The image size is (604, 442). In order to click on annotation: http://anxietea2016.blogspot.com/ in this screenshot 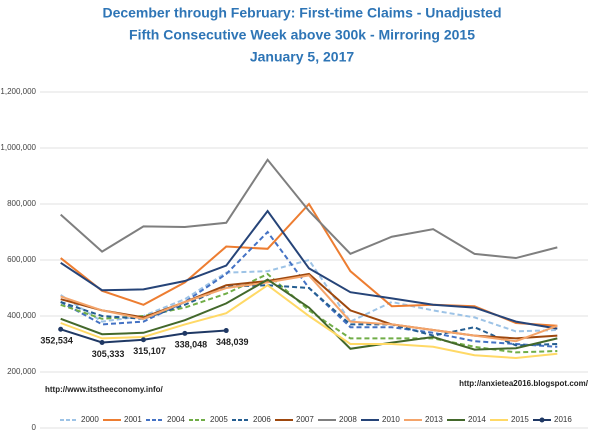, I will do `click(524, 383)`.